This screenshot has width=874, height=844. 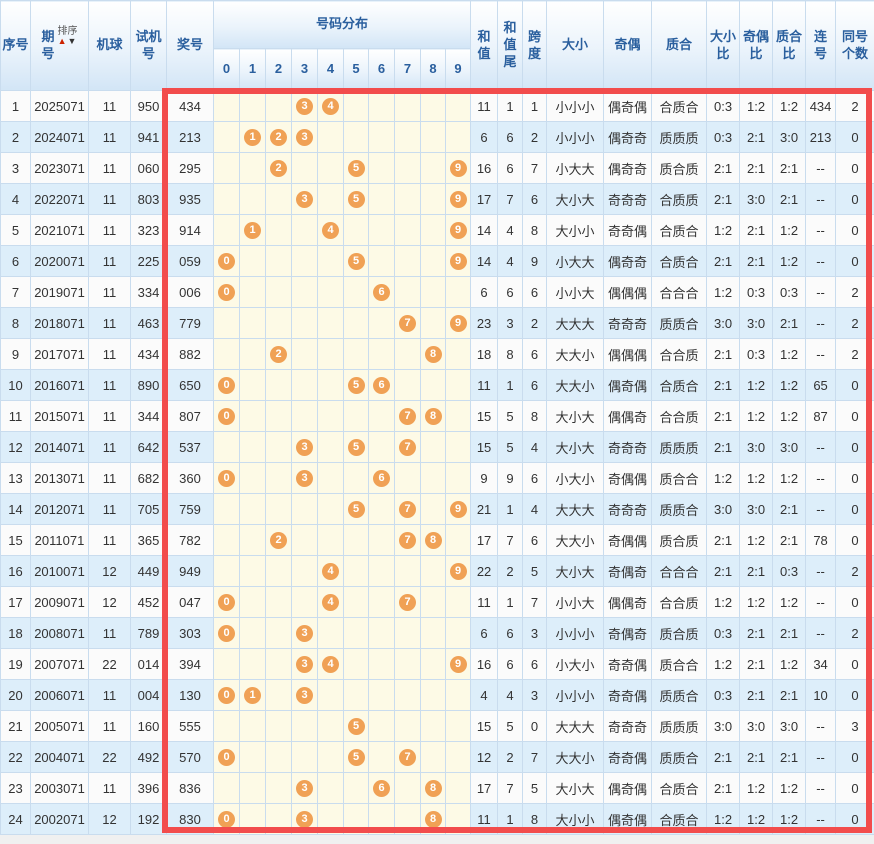 What do you see at coordinates (252, 695) in the screenshot?
I see `number-ball: 1` at bounding box center [252, 695].